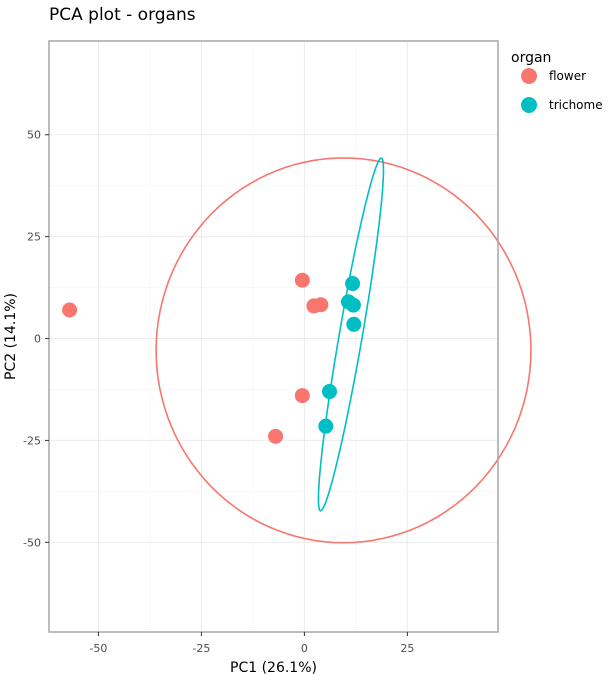 This screenshot has height=674, width=614. I want to click on y-axis-title: PC2 (14.1%), so click(11, 336).